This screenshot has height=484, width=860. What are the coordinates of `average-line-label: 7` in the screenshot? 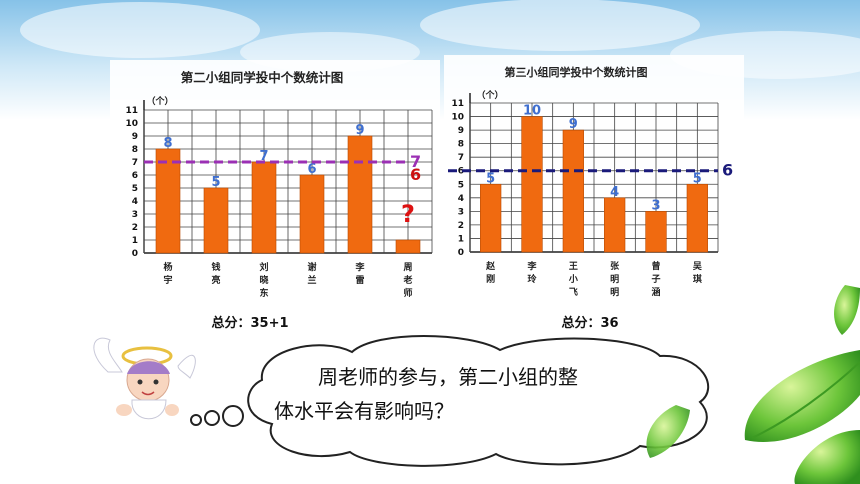 It's located at (415, 161).